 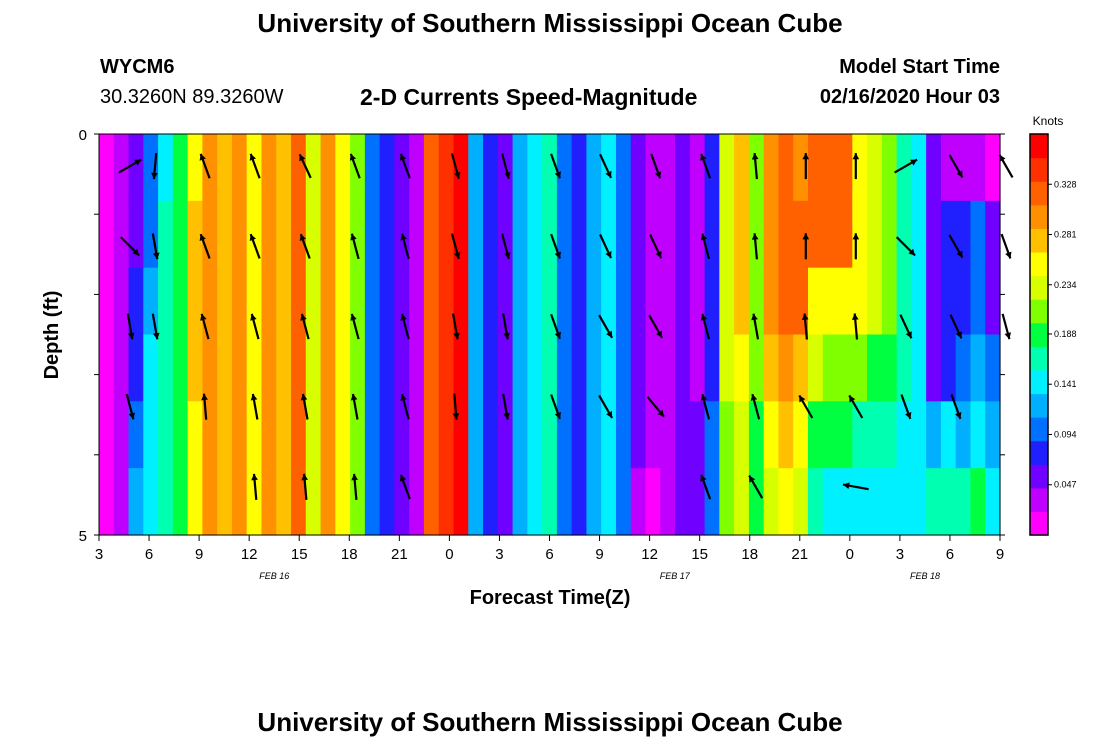 I want to click on station-coordinates: 30.3260N 89.3260W, so click(x=192, y=97).